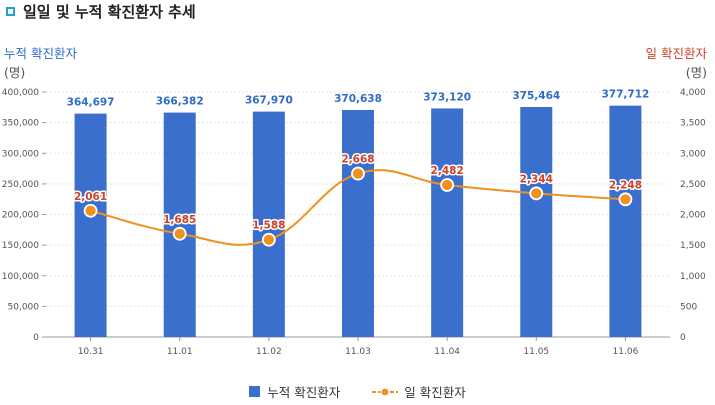  Describe the element at coordinates (693, 185) in the screenshot. I see `y-right-tick-label: 2,500` at that location.